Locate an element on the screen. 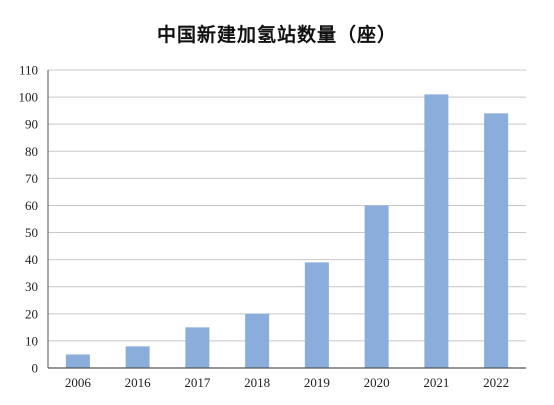  y-tick-label: 50 is located at coordinates (31, 232).